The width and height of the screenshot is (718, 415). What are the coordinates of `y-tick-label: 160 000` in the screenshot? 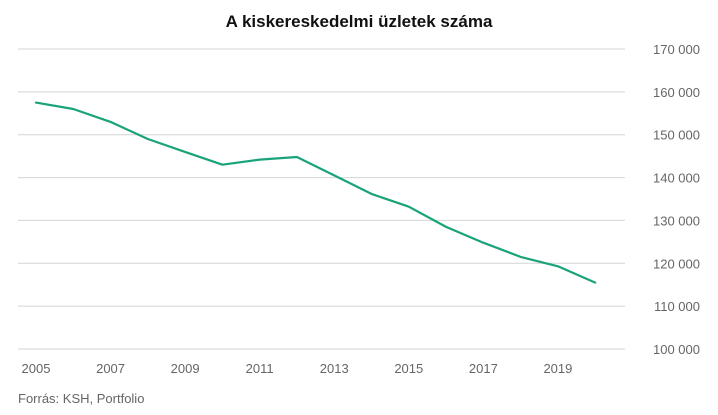 It's located at (676, 92).